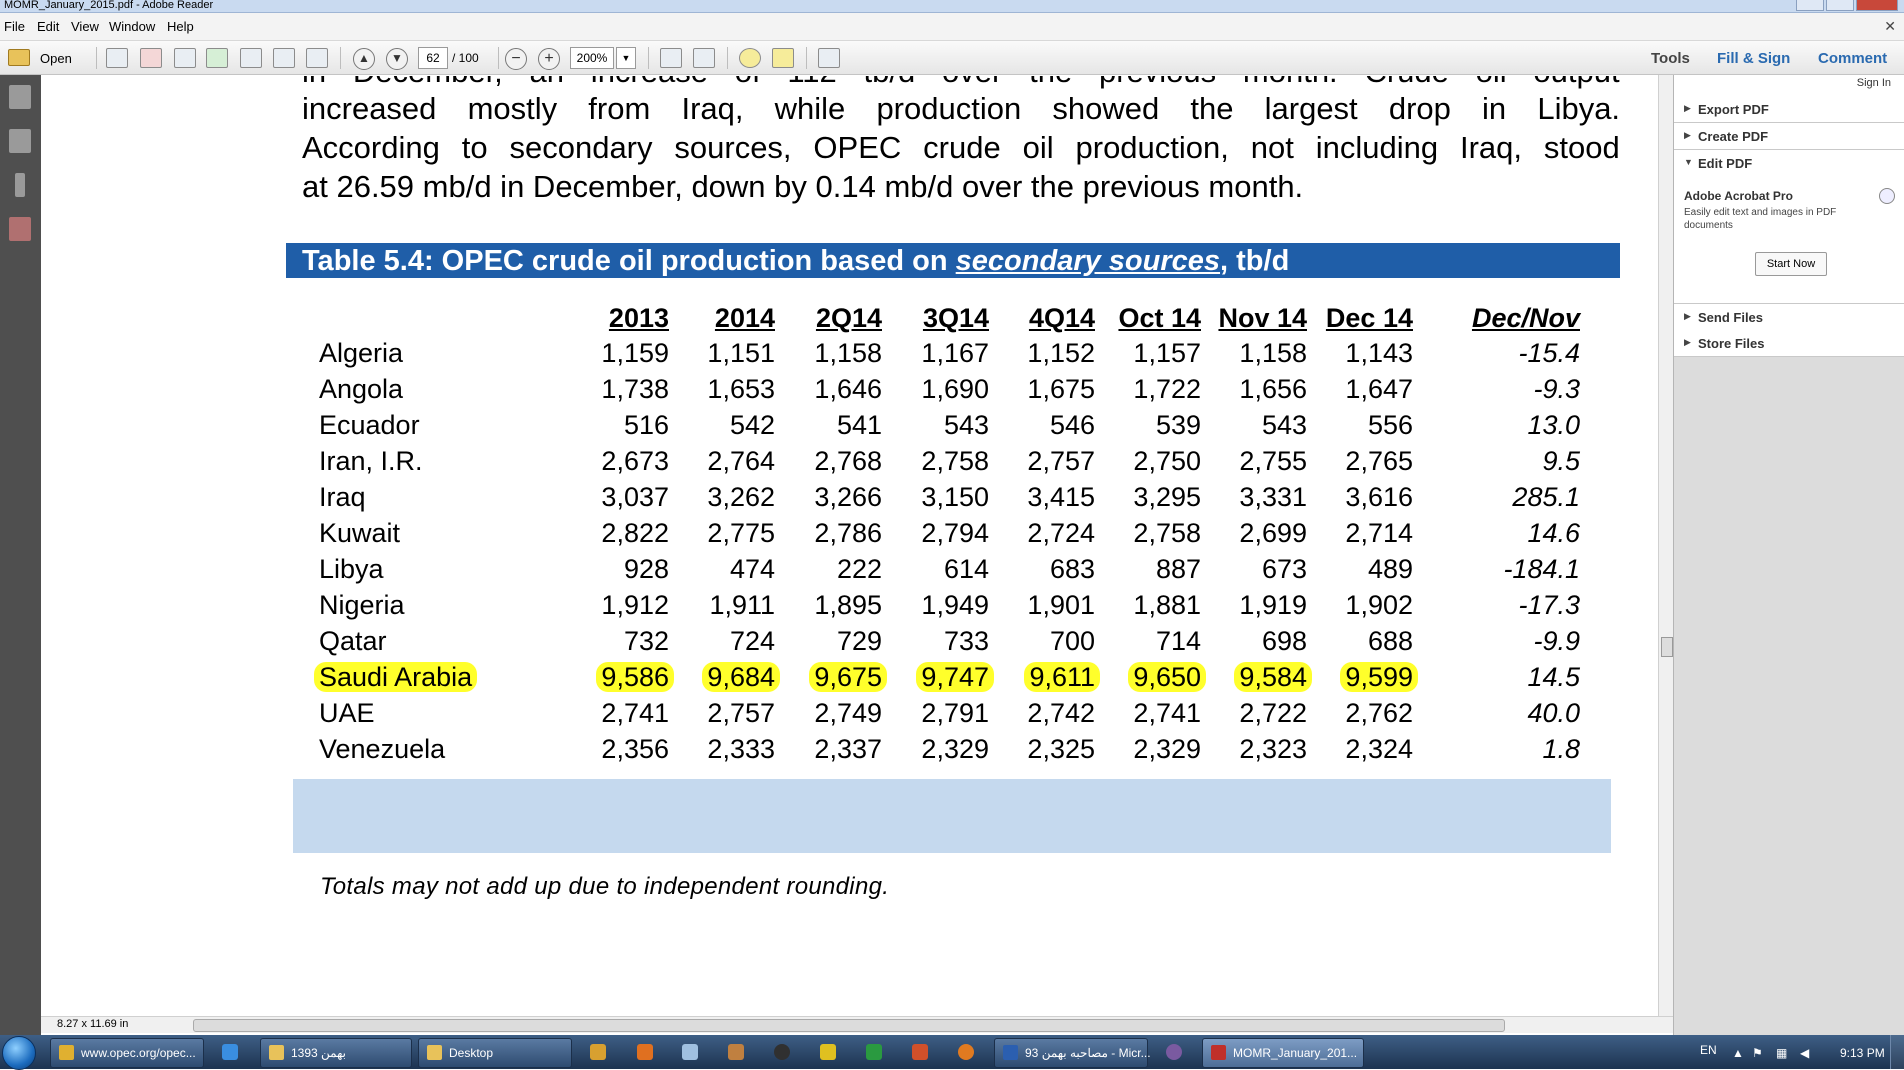 Image resolution: width=1904 pixels, height=1070 pixels. Describe the element at coordinates (1862, 1053) in the screenshot. I see `clock: 9:13 PM` at that location.